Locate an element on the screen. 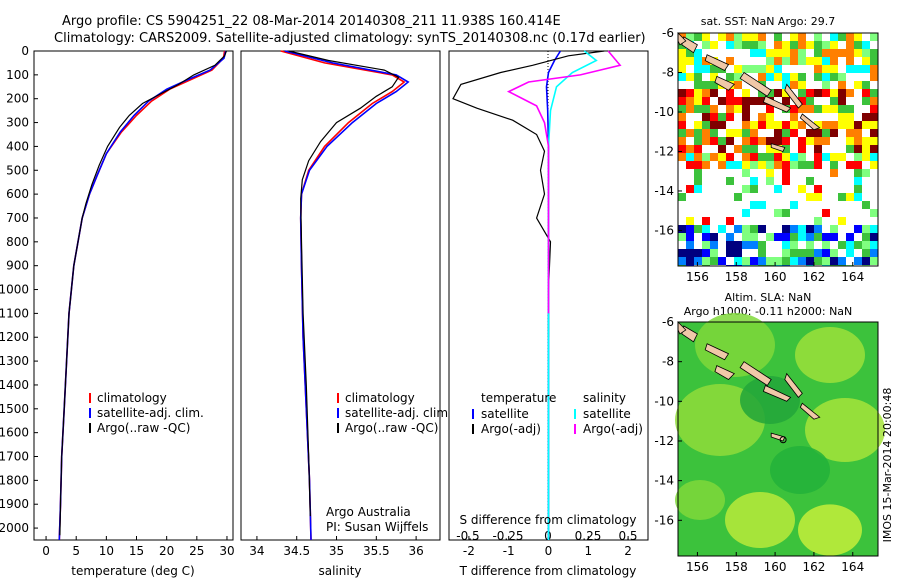  y-tick-label: 400 is located at coordinates (17, 146).